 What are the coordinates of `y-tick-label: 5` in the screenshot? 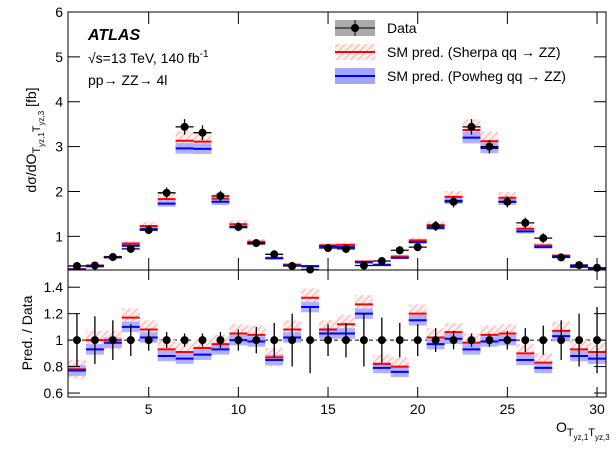 It's located at (59, 57).